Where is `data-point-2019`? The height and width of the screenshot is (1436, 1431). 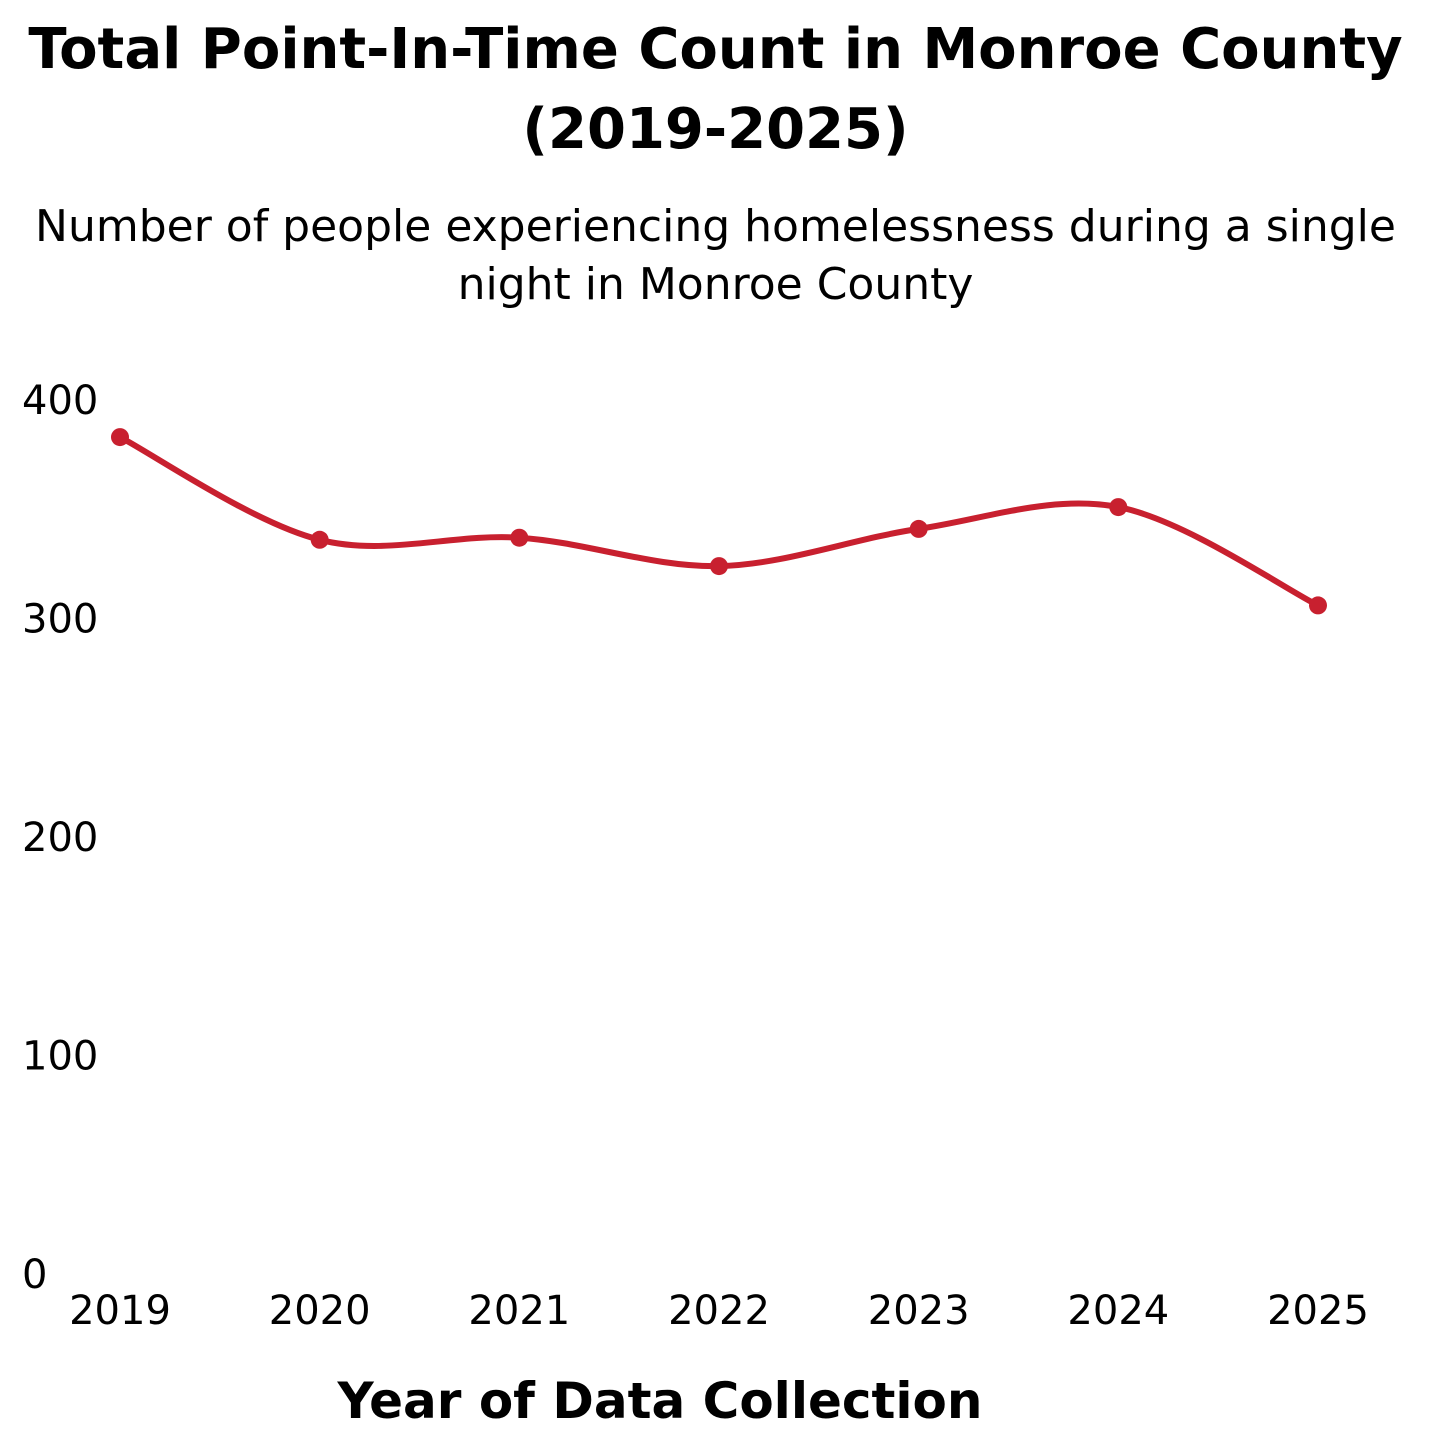
data-point-2019 is located at coordinates (120, 437).